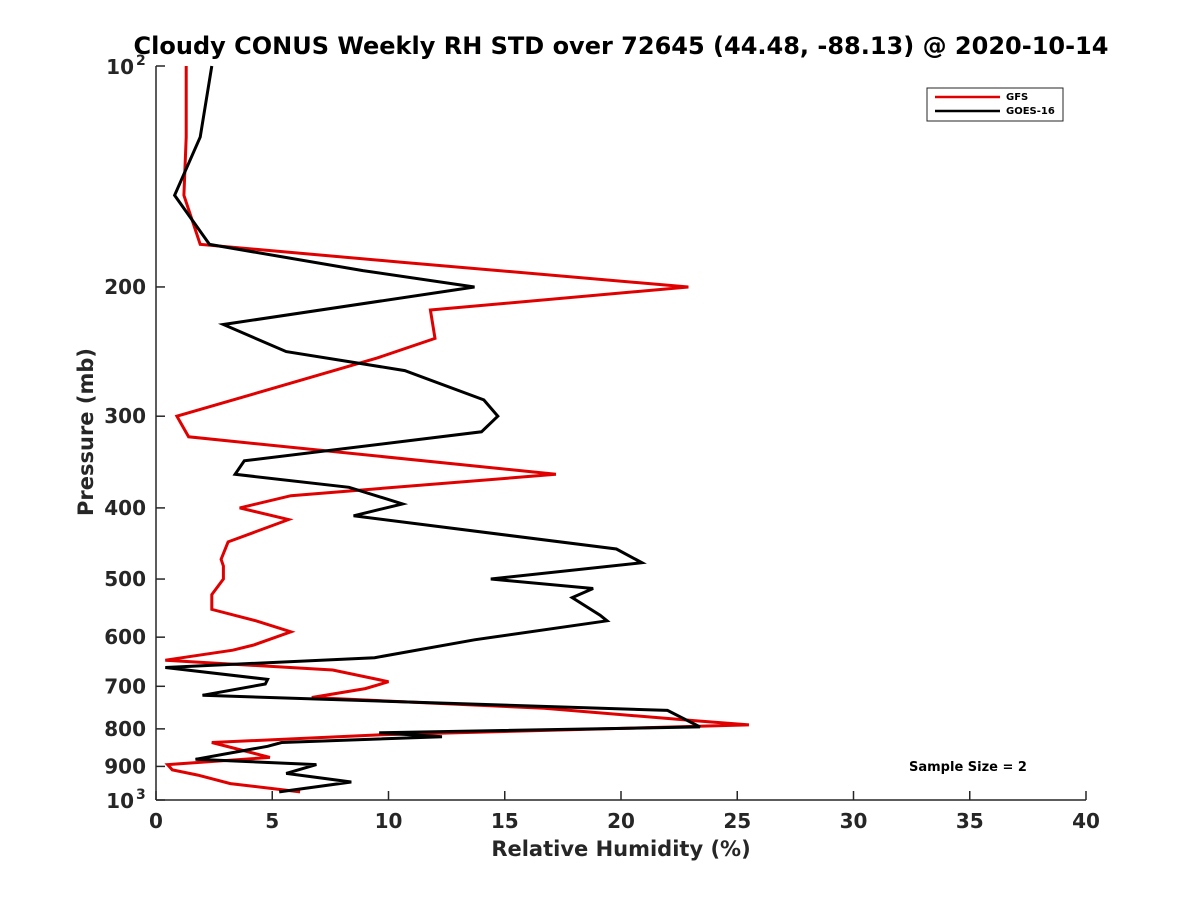 The height and width of the screenshot is (900, 1200). What do you see at coordinates (389, 821) in the screenshot?
I see `x-tick-label: 10` at bounding box center [389, 821].